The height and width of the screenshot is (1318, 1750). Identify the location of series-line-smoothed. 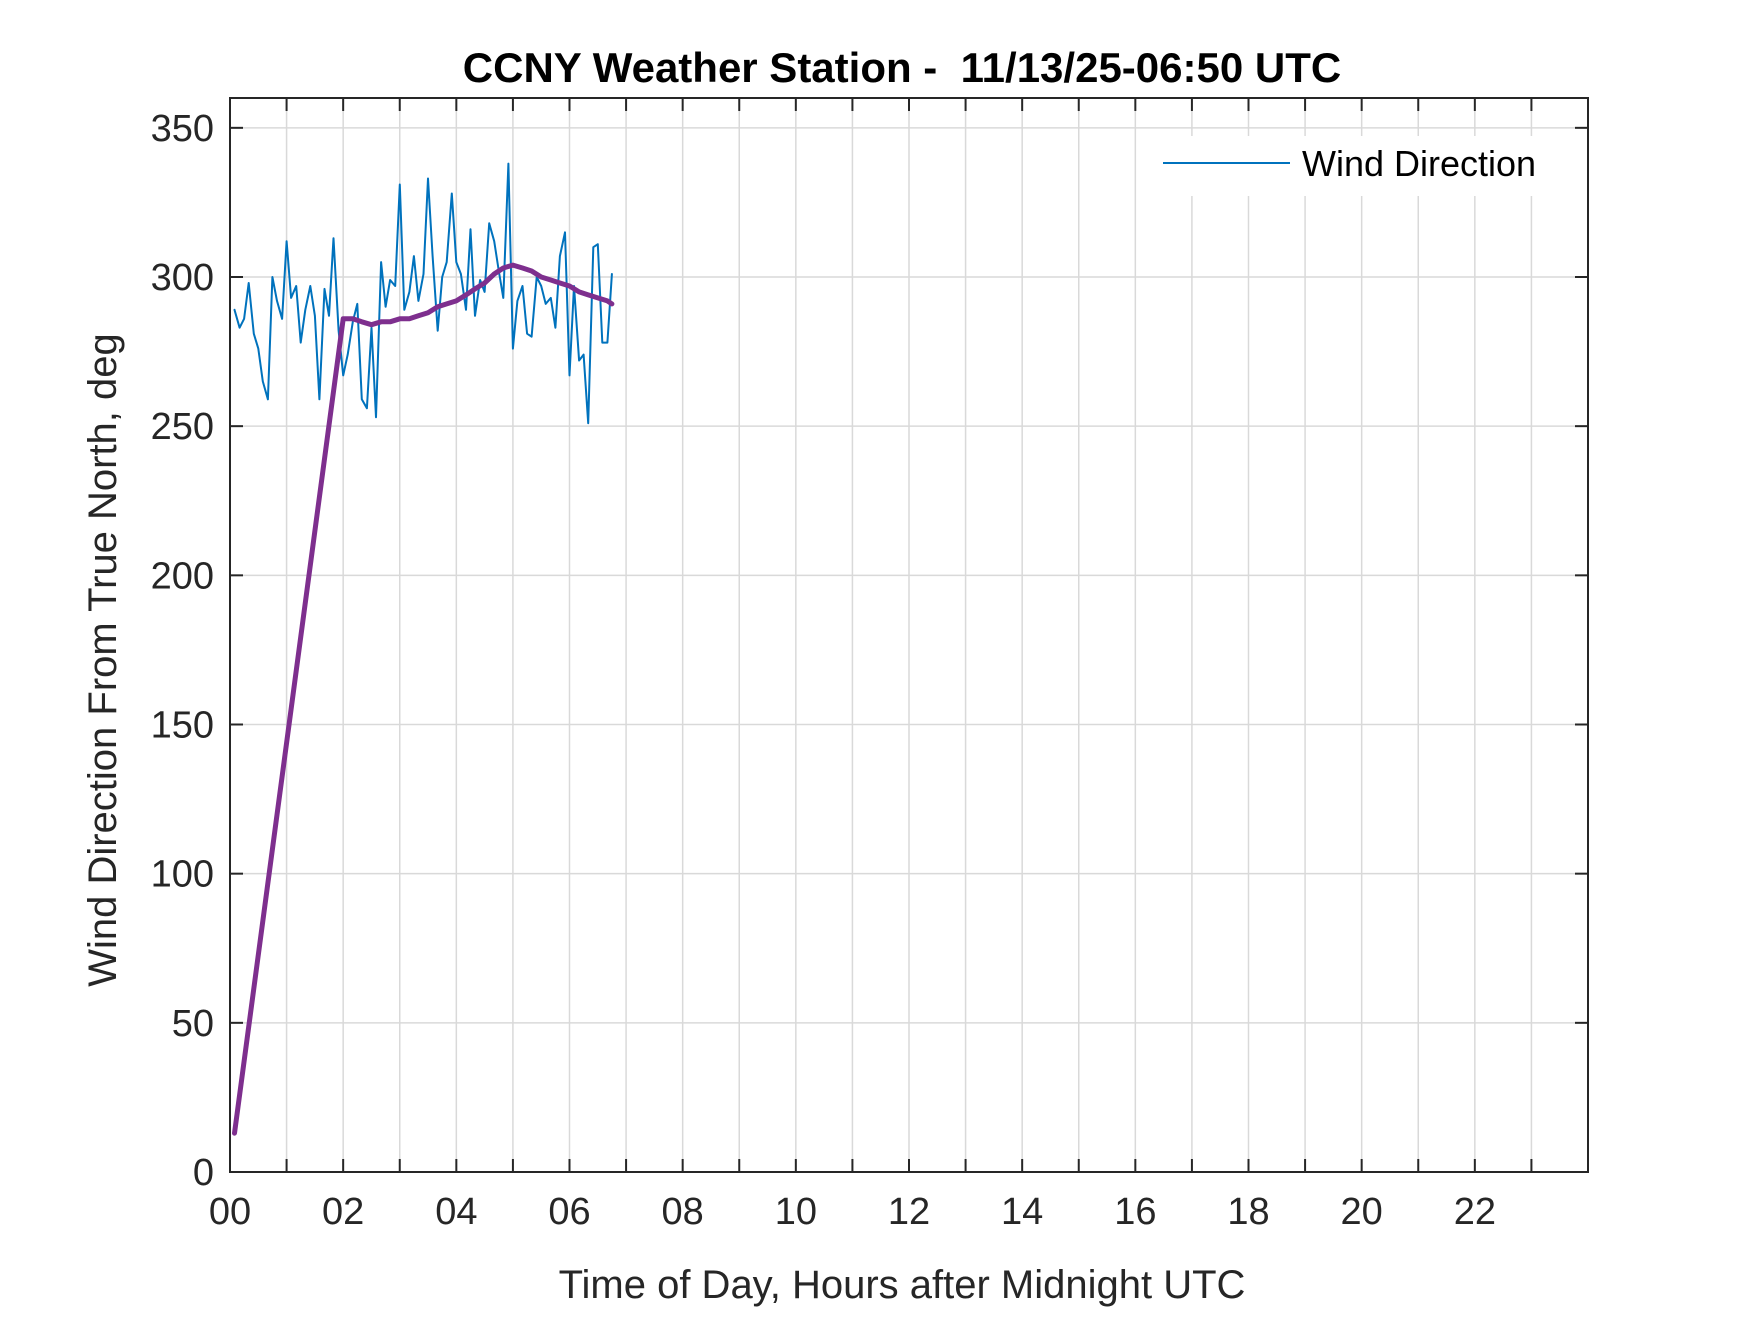
(423, 699).